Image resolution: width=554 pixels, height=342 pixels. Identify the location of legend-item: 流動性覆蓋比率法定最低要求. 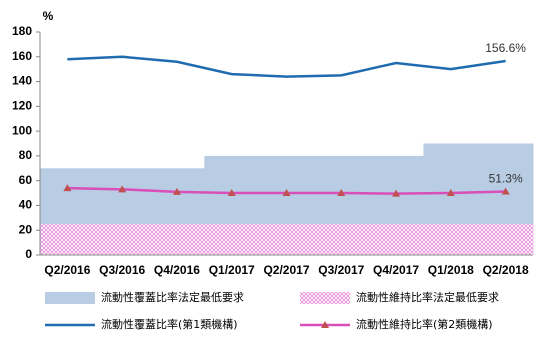
(144, 297).